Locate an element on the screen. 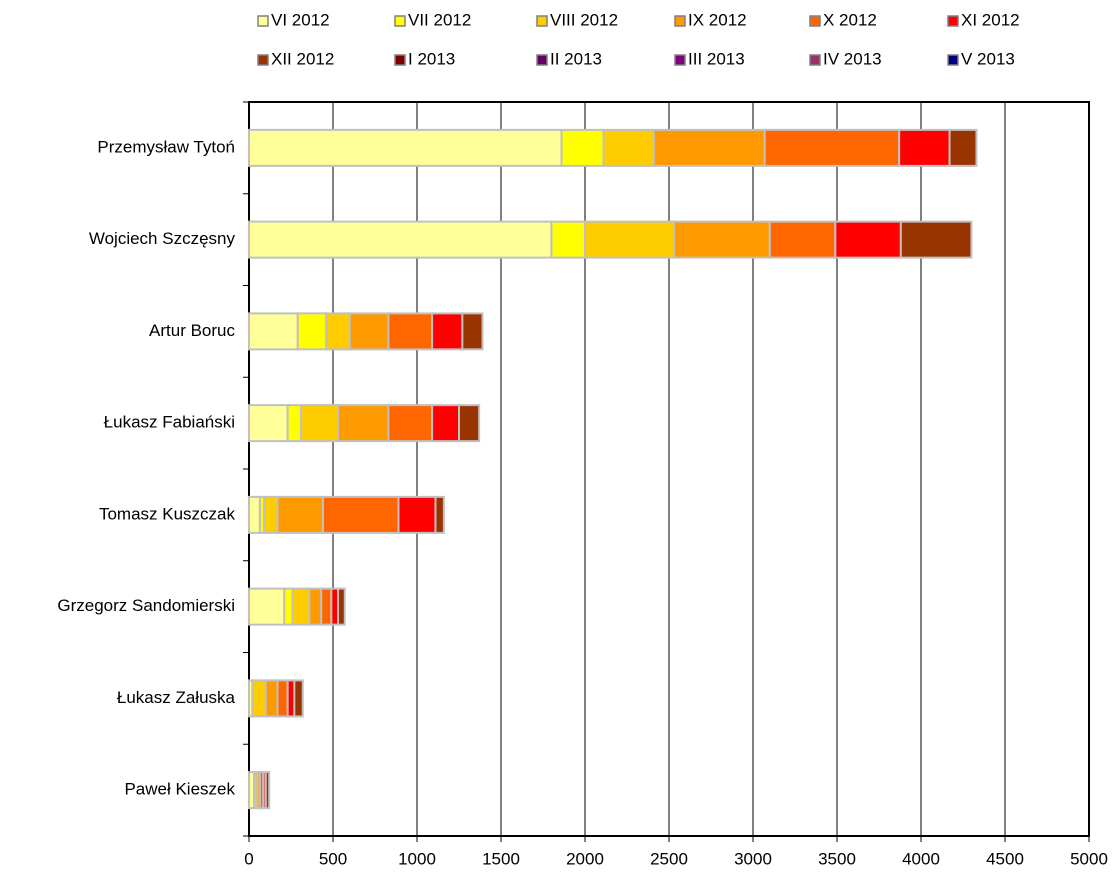 The width and height of the screenshot is (1113, 887). y-tick-label: Artur Boruc is located at coordinates (192, 330).